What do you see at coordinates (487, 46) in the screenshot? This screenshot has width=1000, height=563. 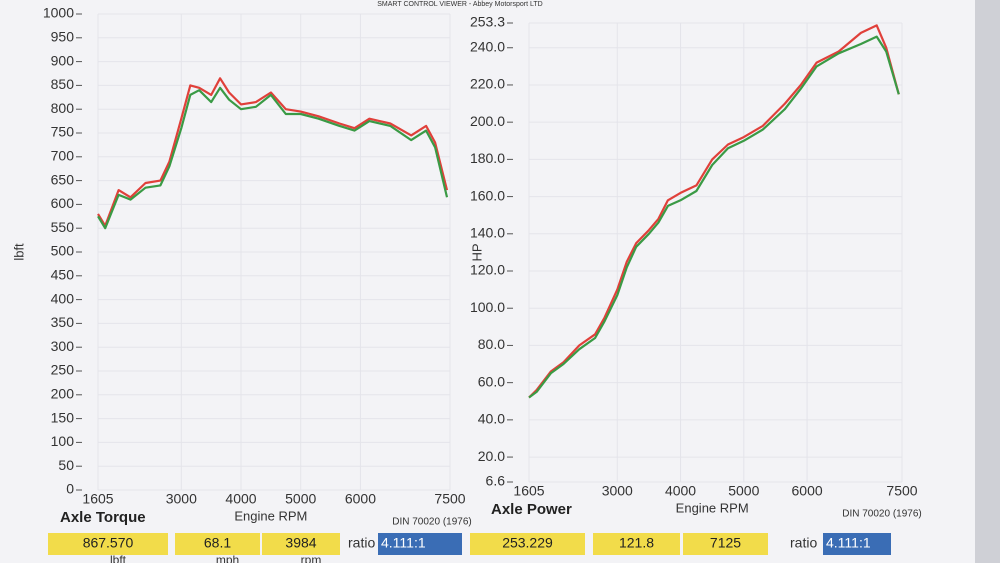 I see `y-tick-label: 240.0` at bounding box center [487, 46].